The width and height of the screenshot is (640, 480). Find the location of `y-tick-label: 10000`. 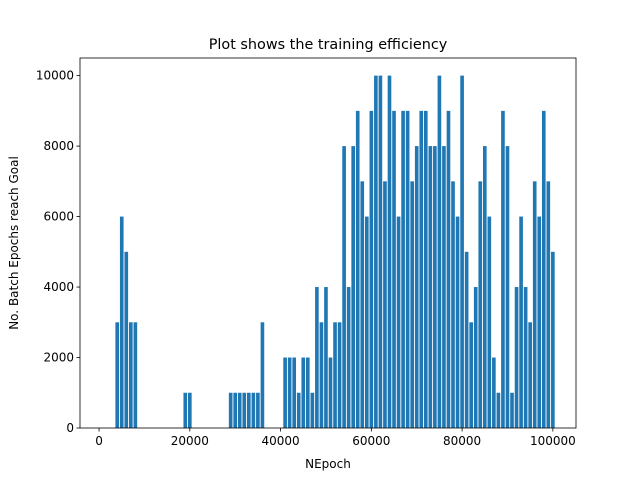

y-tick-label: 10000 is located at coordinates (55, 76).